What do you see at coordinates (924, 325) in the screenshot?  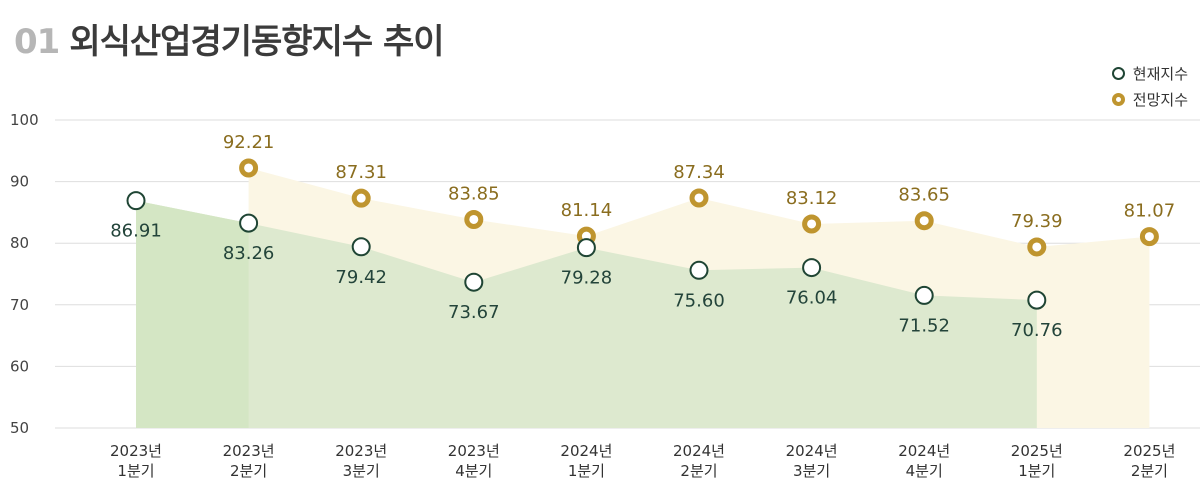 I see `current-data-label: 71.52` at bounding box center [924, 325].